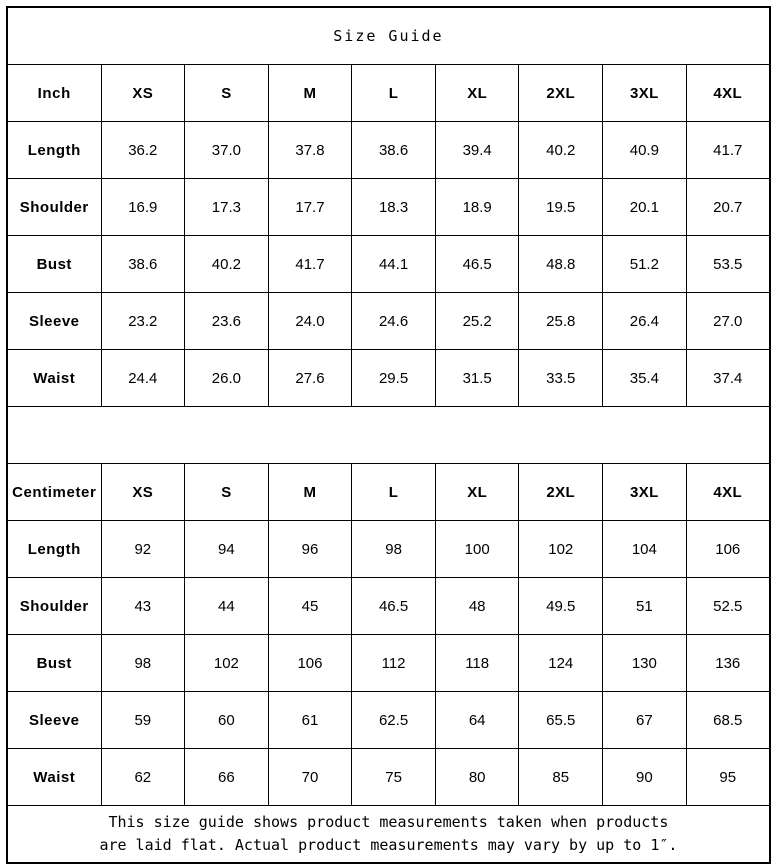 The height and width of the screenshot is (864, 775). I want to click on value-shoulder-m: 45, so click(310, 606).